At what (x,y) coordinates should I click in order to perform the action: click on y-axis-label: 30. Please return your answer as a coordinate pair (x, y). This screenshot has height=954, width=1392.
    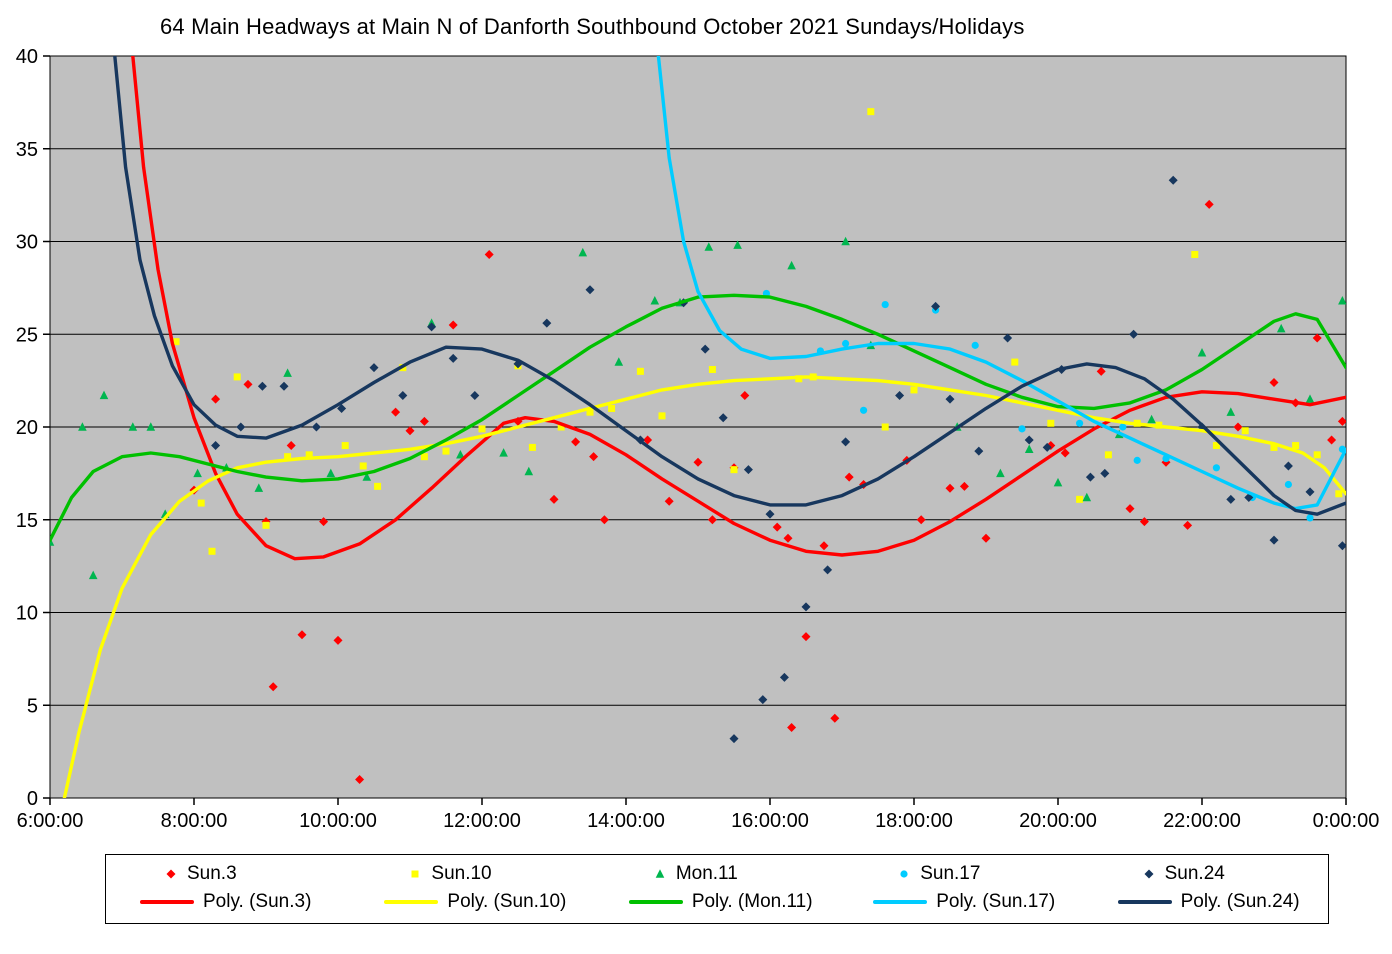
    Looking at the image, I should click on (27, 243).